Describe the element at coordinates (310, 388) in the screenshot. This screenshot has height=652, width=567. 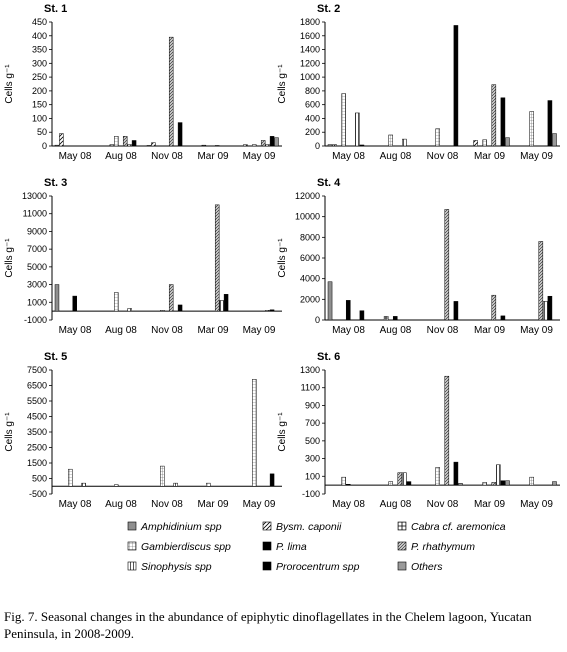
I see `y-tick-label: 1100` at that location.